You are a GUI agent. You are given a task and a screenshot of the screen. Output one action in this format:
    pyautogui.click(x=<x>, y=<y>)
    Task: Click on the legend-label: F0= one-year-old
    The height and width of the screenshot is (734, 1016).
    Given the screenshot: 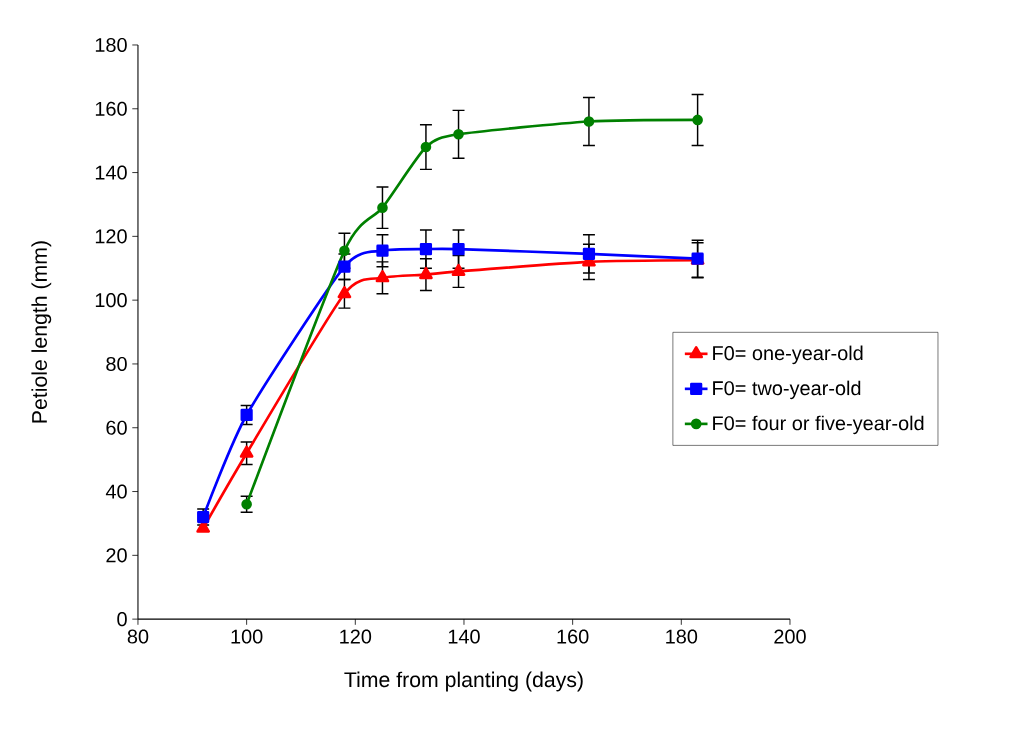 What is the action you would take?
    pyautogui.click(x=788, y=355)
    